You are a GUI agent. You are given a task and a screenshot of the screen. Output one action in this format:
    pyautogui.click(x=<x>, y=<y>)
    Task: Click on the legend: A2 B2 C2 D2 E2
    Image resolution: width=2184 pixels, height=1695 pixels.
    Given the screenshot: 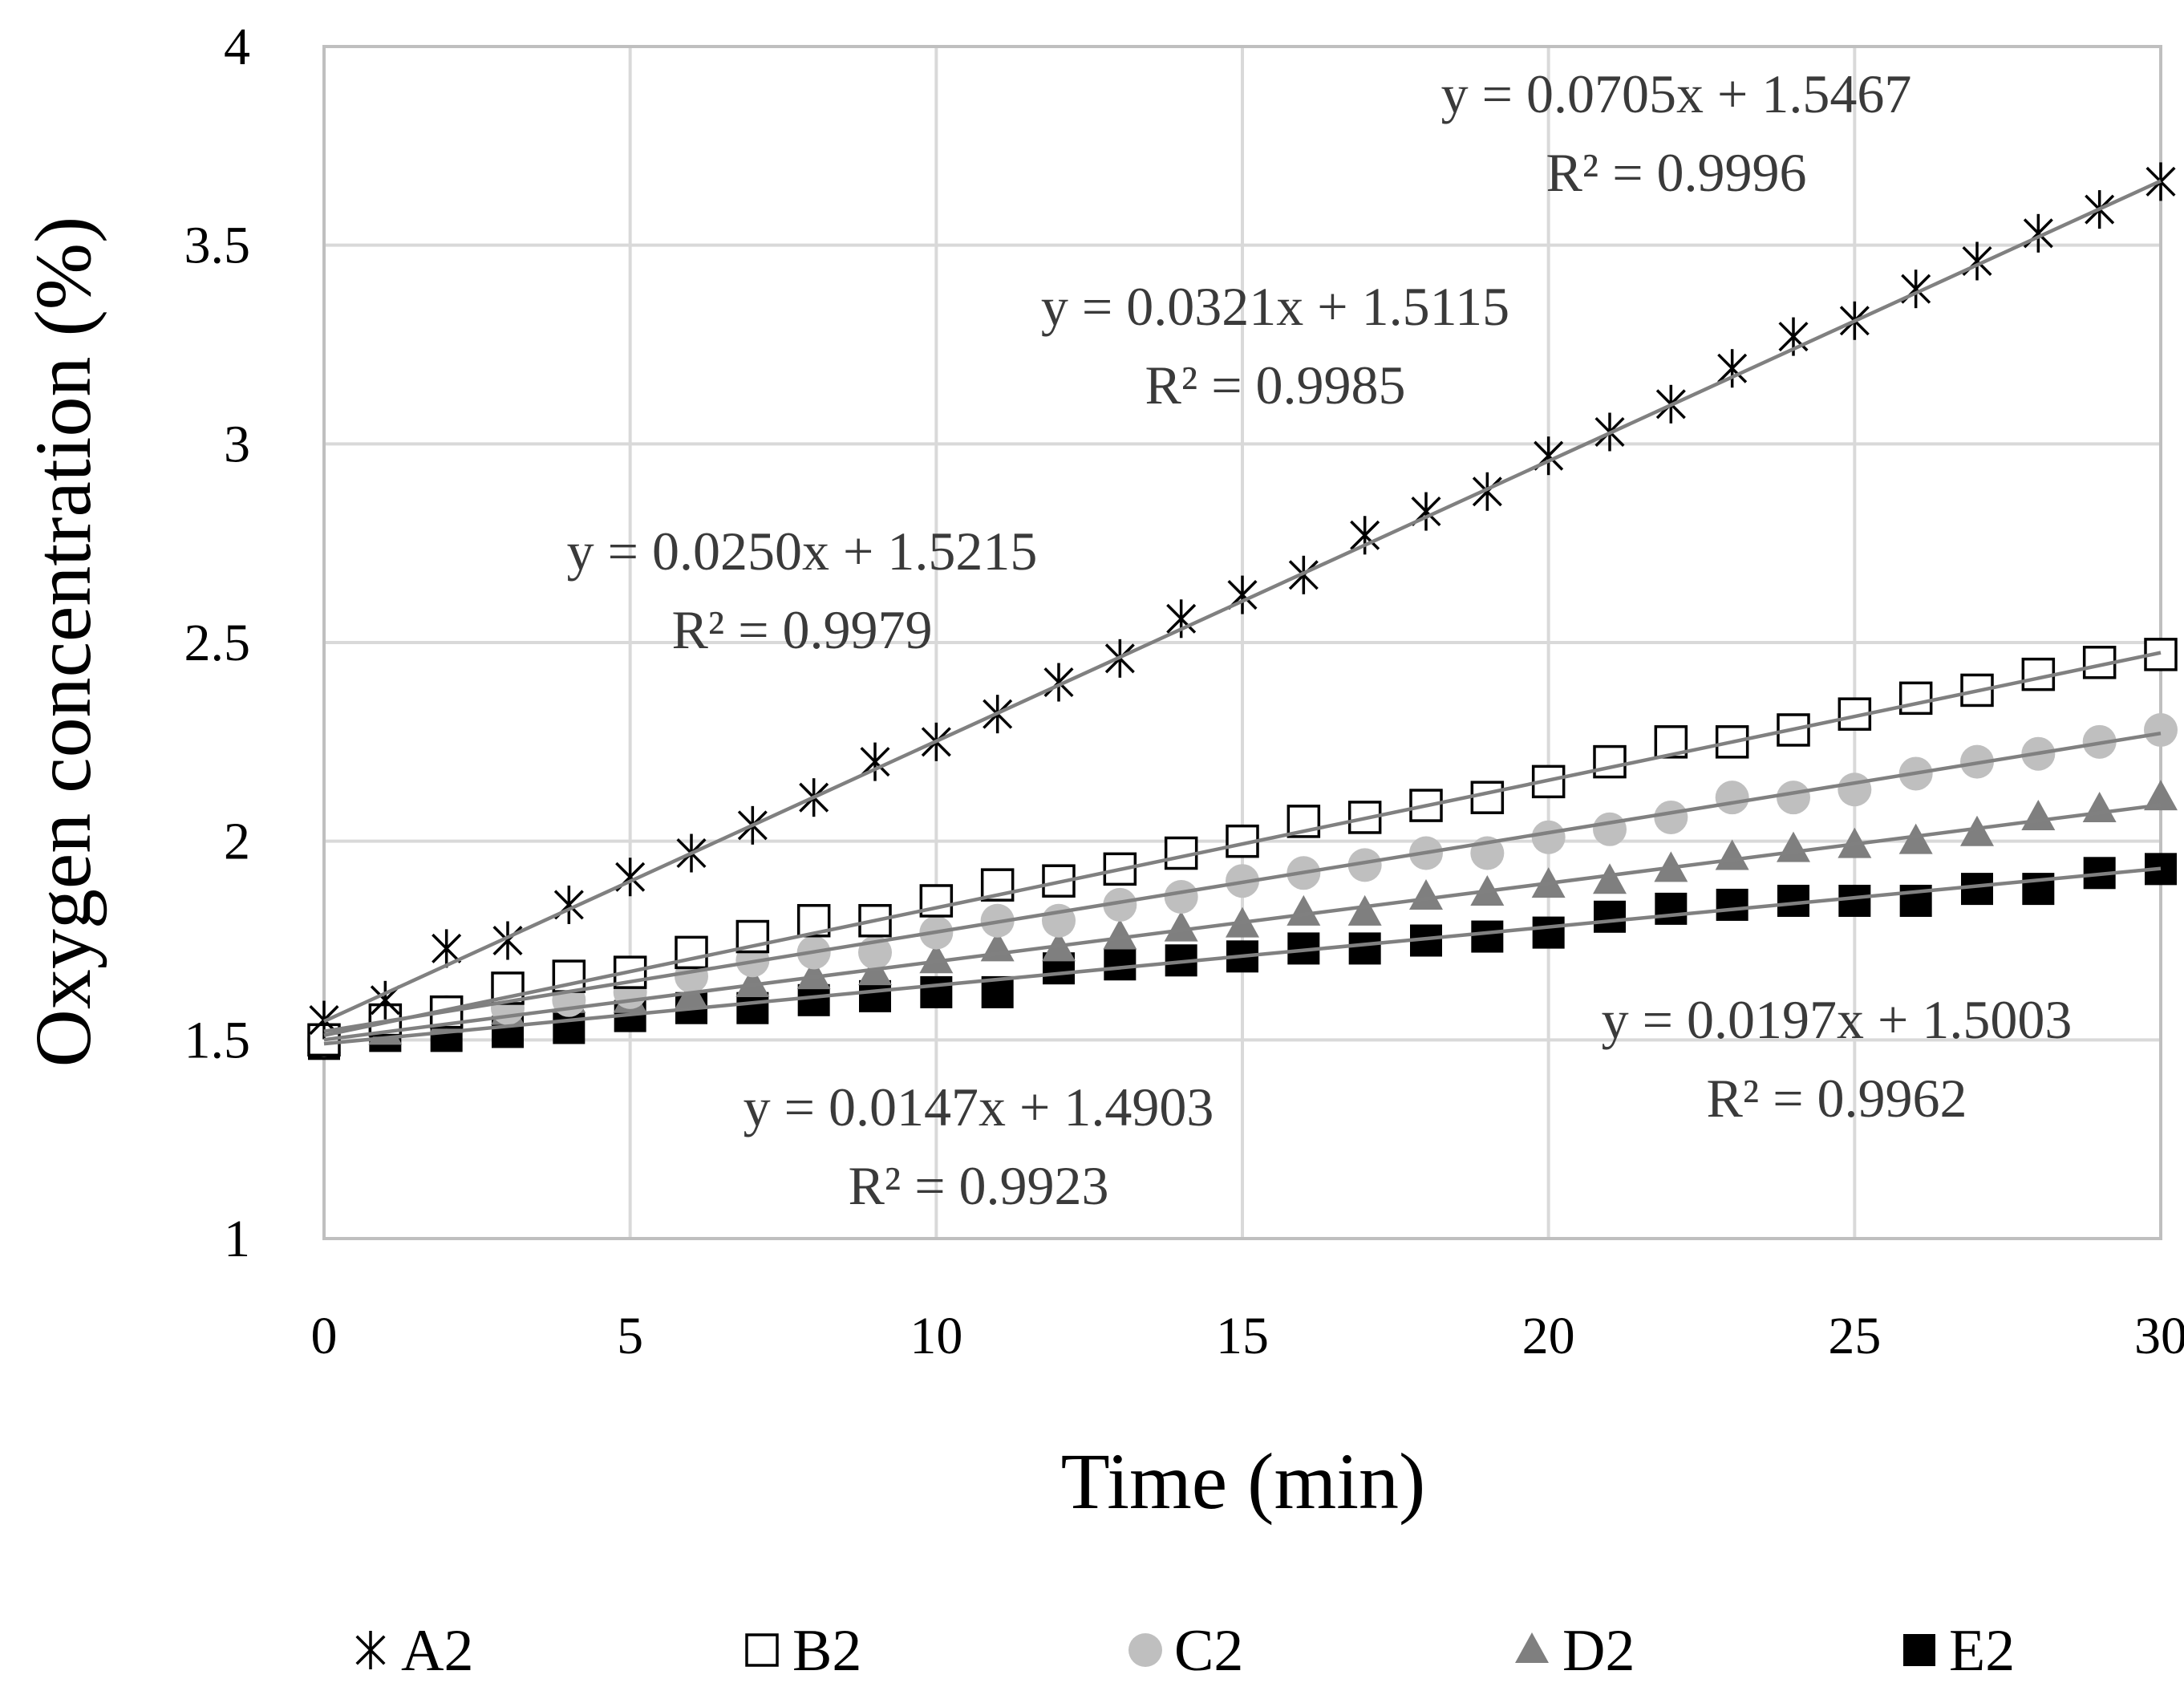 What is the action you would take?
    pyautogui.click(x=1185, y=1651)
    